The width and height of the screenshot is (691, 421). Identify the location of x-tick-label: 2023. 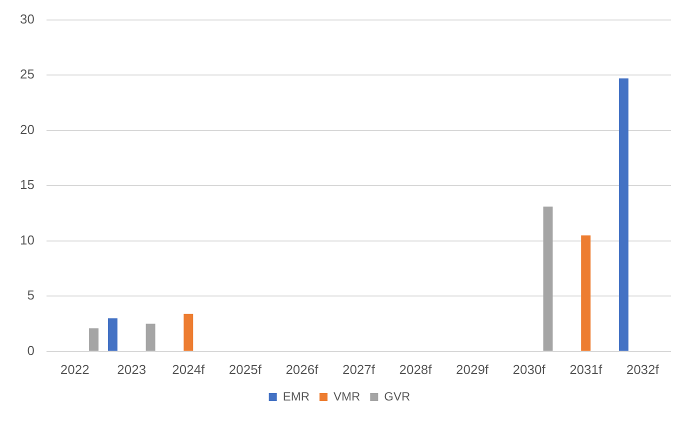
(131, 369).